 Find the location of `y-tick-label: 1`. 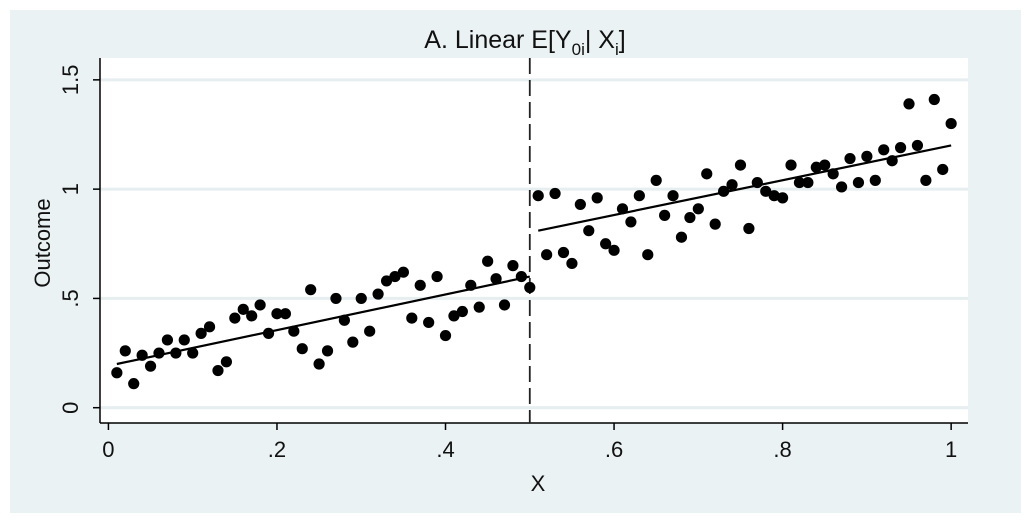

y-tick-label: 1 is located at coordinates (70, 189).